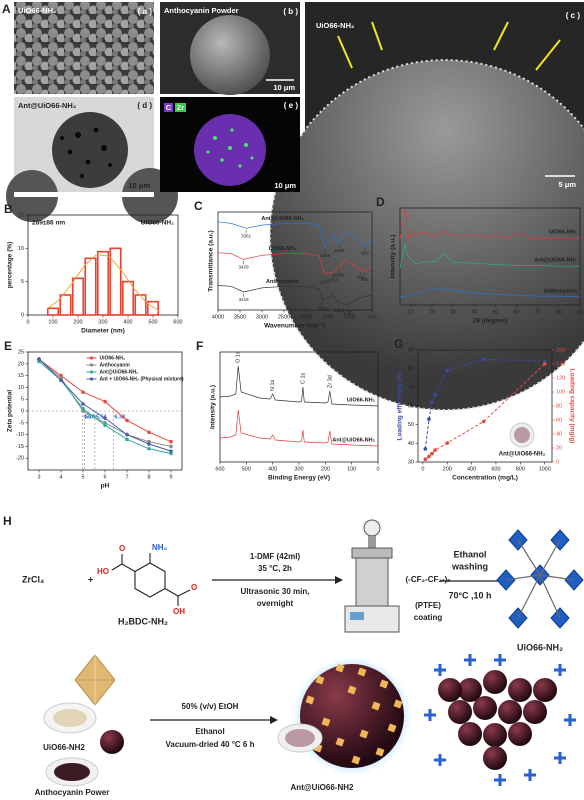 Image resolution: width=584 pixels, height=800 pixels. I want to click on y2-tick-label: 140, so click(560, 364).